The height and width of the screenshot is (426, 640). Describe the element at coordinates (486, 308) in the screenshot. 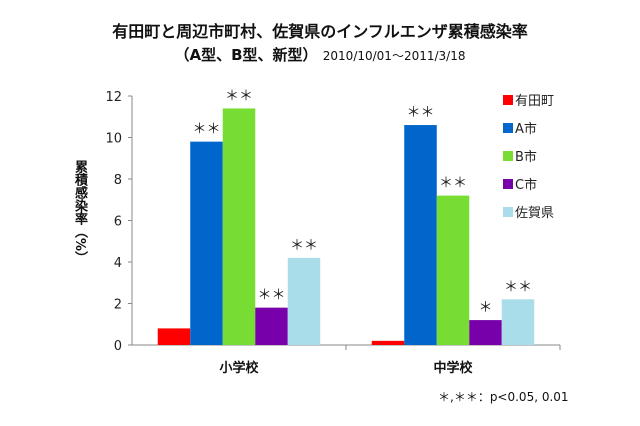

I see `significance-mark: ＊` at that location.